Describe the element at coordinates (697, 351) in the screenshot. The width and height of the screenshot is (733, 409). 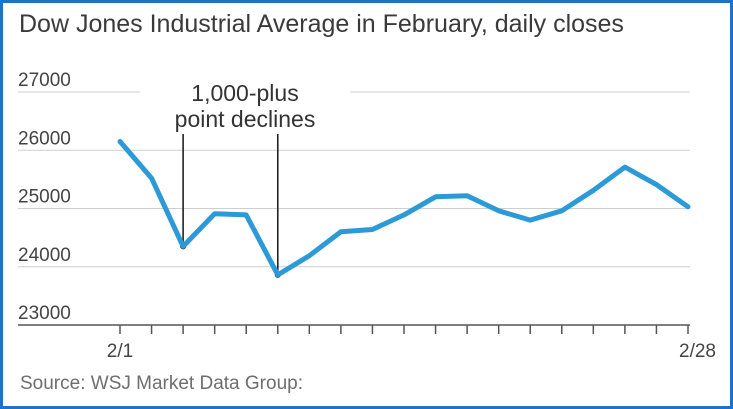
I see `x-tick-label: 2/28` at that location.